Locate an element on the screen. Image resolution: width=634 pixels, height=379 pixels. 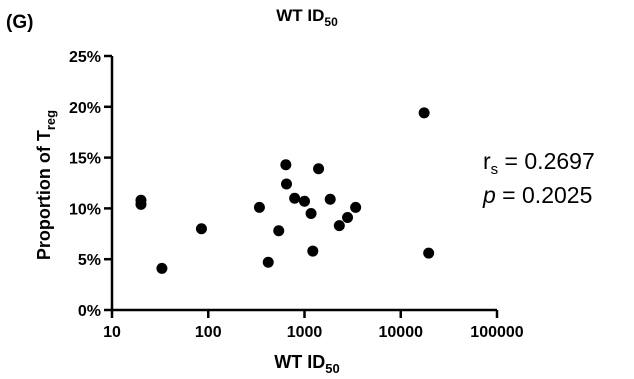
x-axis-label-main: WT ID is located at coordinates (299, 362).